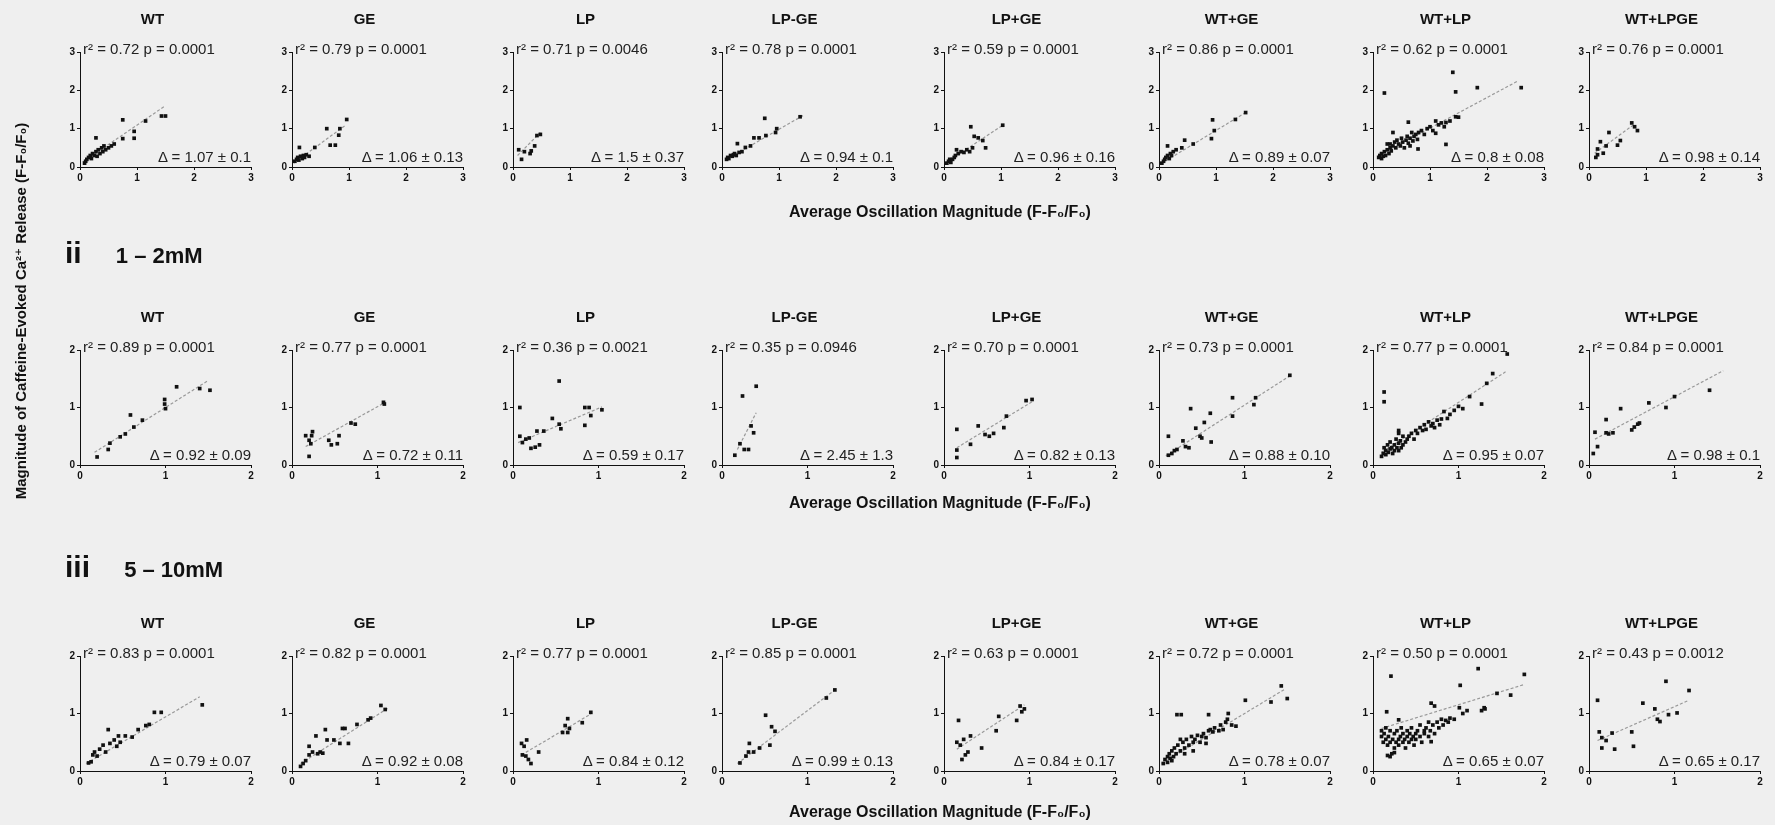 Image resolution: width=1775 pixels, height=825 pixels. Describe the element at coordinates (1279, 760) in the screenshot. I see `annotation: Δ = 0.78 ± 0.07` at that location.